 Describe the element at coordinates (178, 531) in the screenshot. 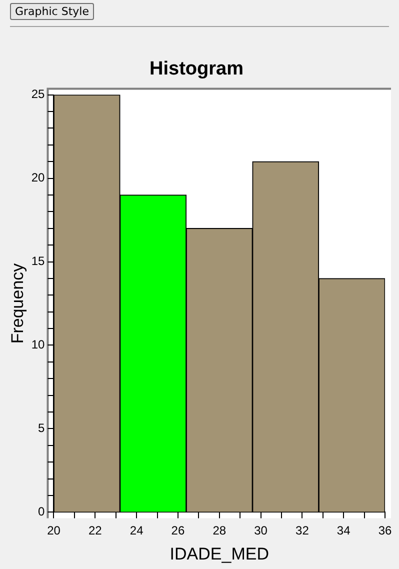

I see `x-tick-label: 26` at that location.